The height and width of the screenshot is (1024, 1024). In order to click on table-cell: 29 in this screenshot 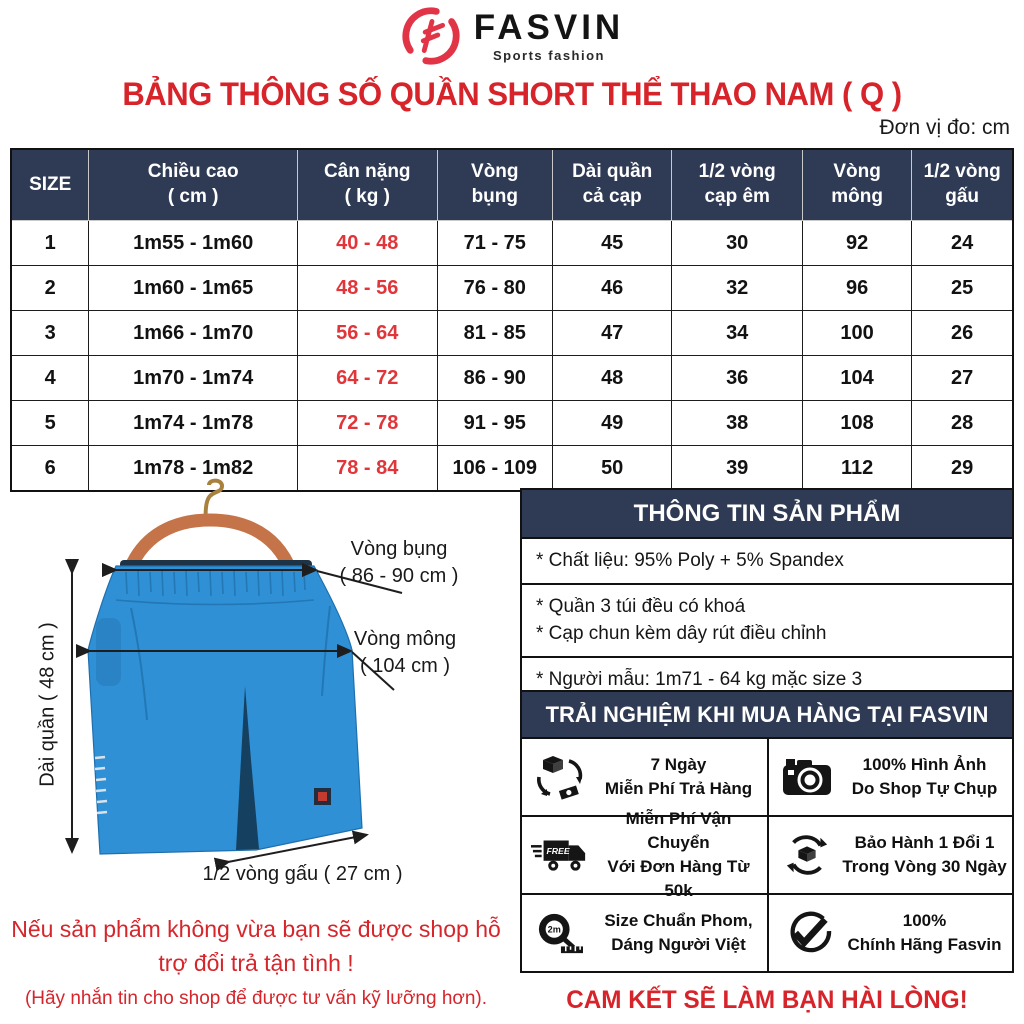, I will do `click(962, 468)`.